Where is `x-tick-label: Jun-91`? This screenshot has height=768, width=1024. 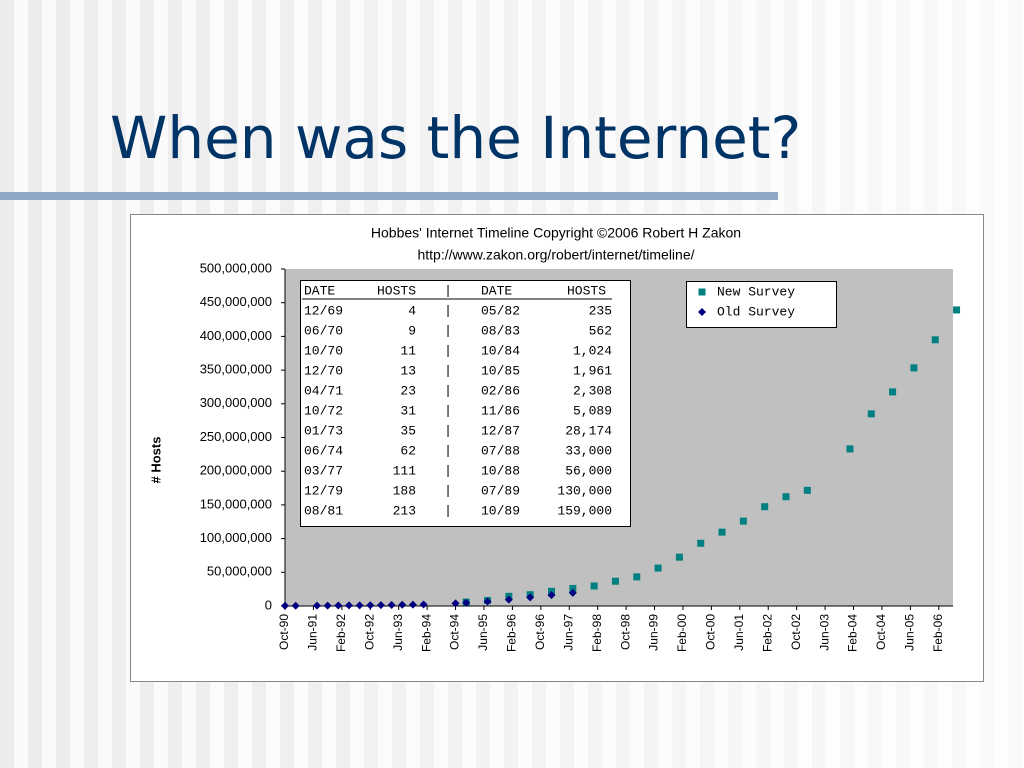 x-tick-label: Jun-91 is located at coordinates (313, 632).